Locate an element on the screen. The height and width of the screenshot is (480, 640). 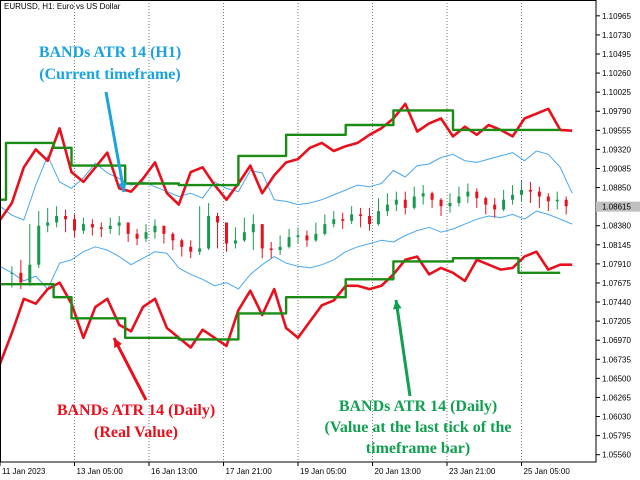
y-tick-label: 1.09085 is located at coordinates (616, 168).